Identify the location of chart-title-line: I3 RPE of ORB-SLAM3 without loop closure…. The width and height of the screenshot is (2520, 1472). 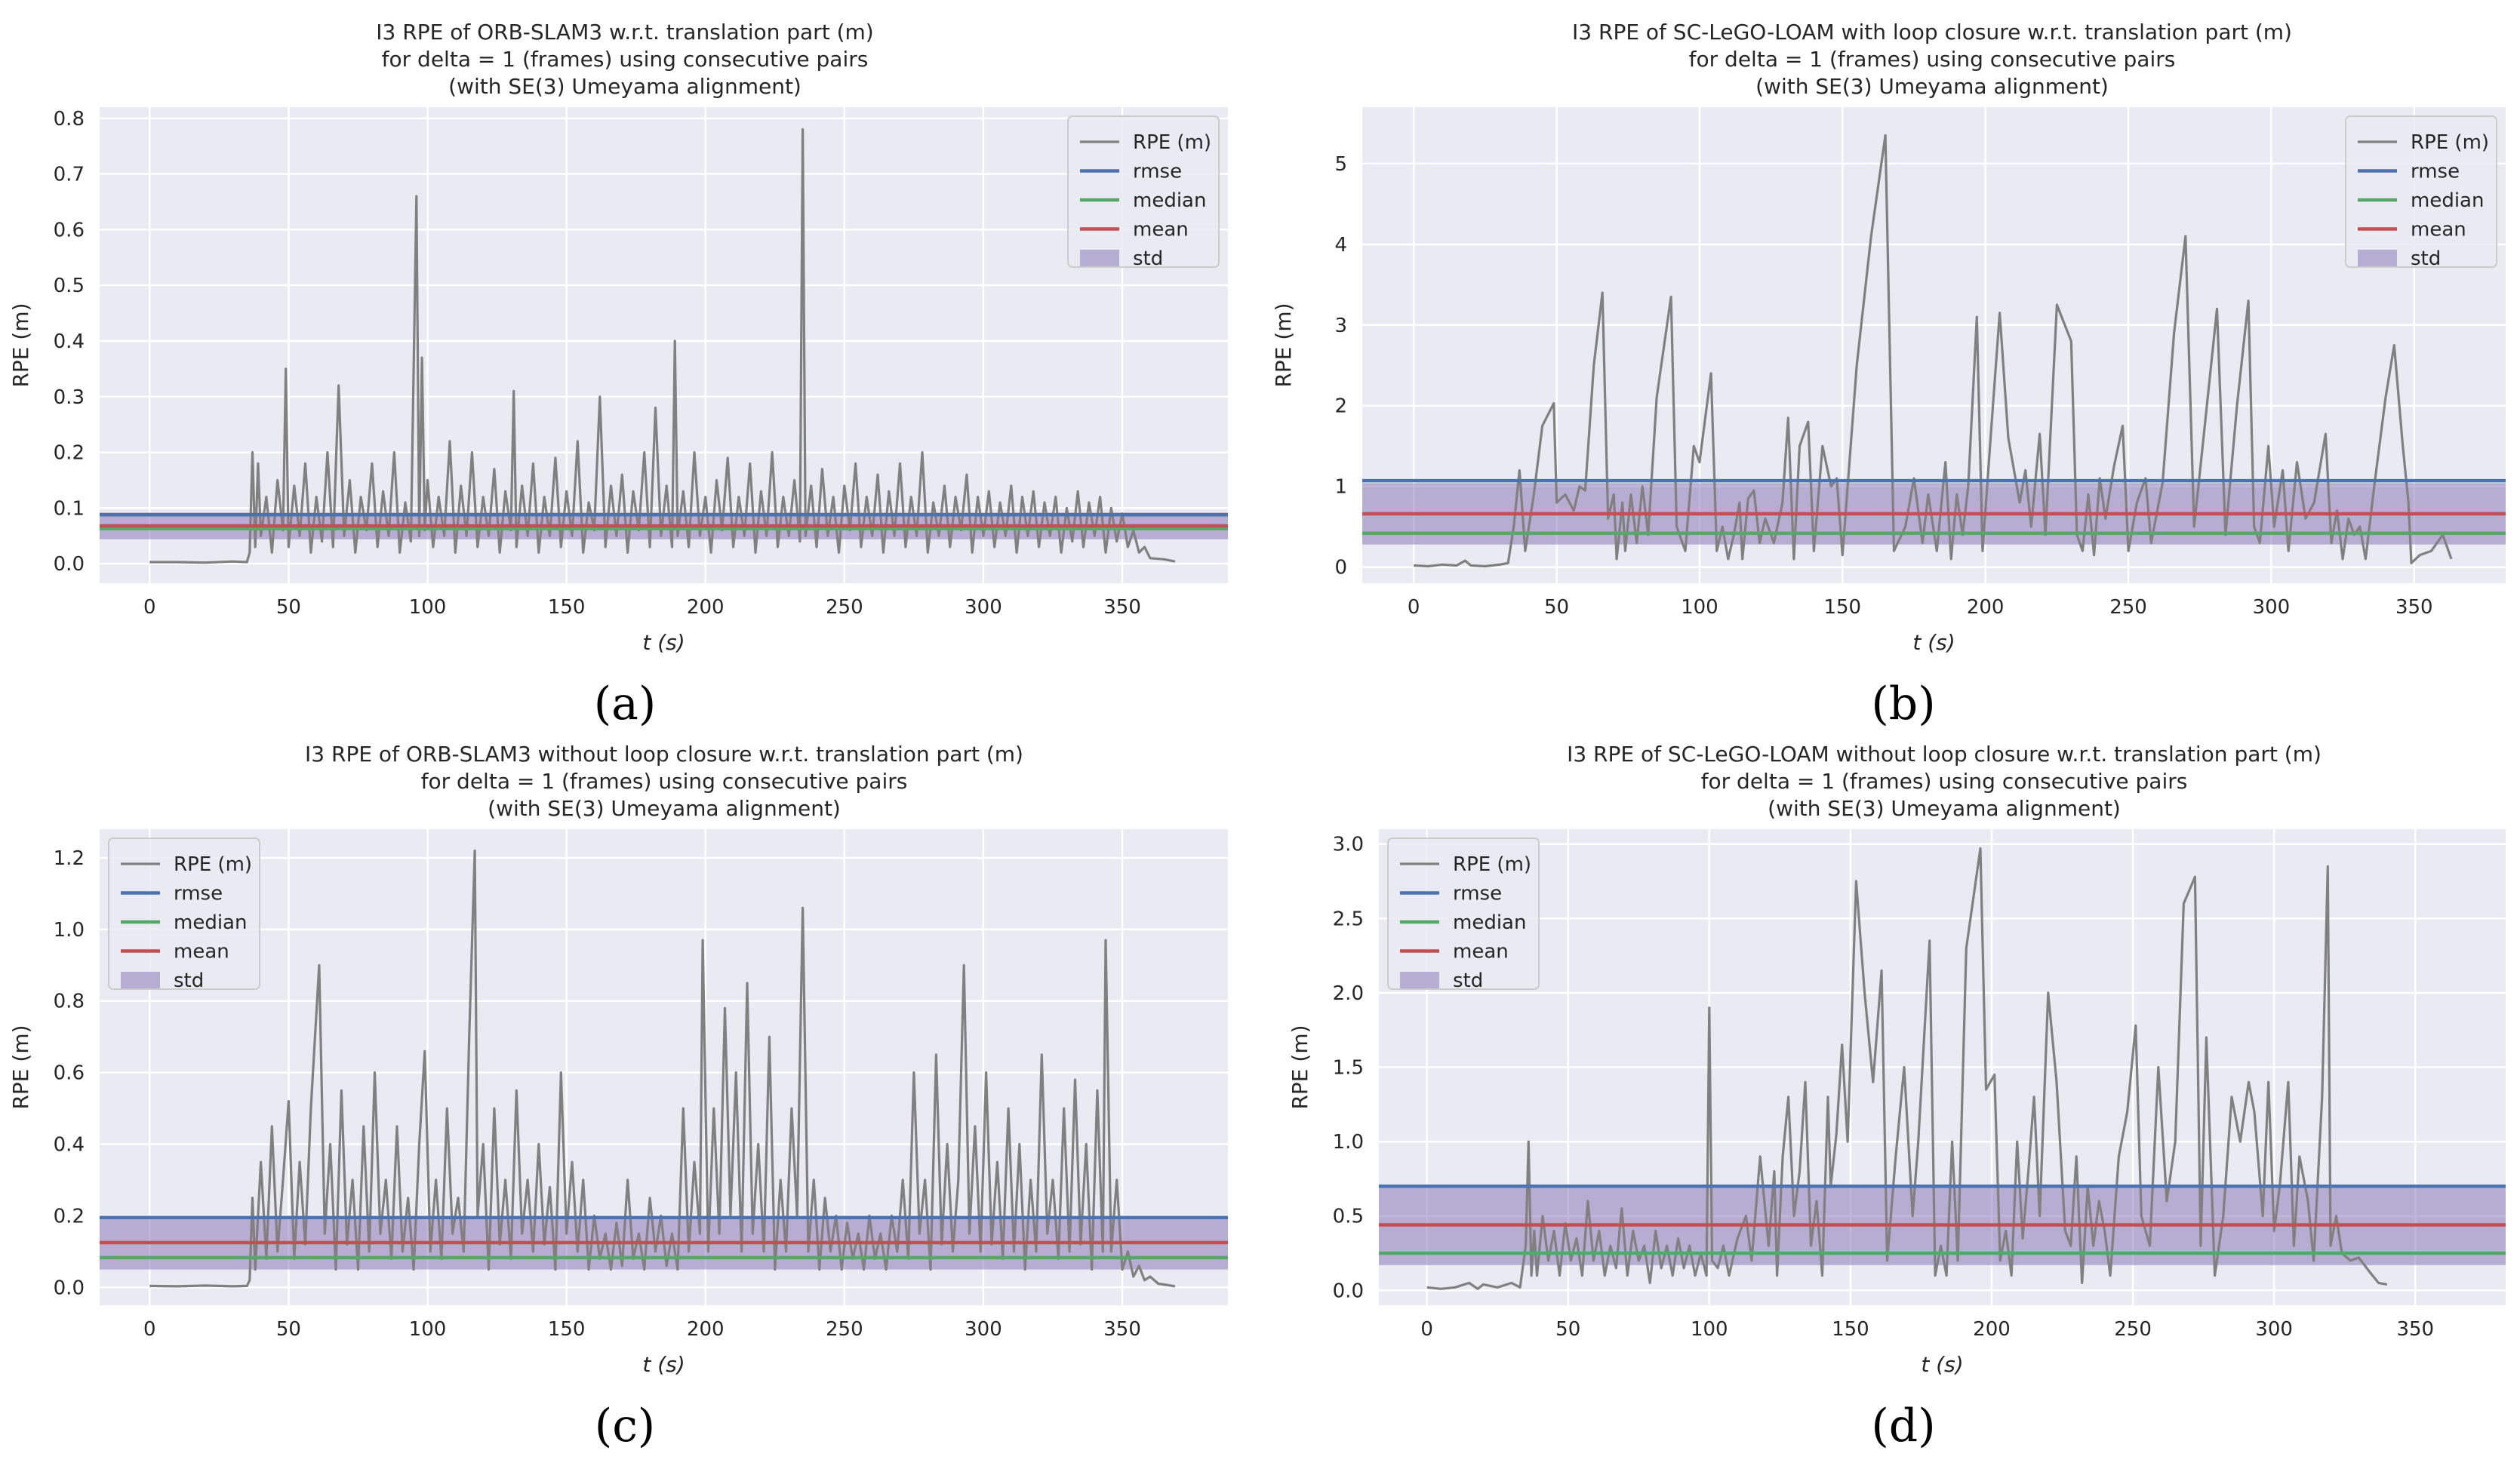
(664, 754).